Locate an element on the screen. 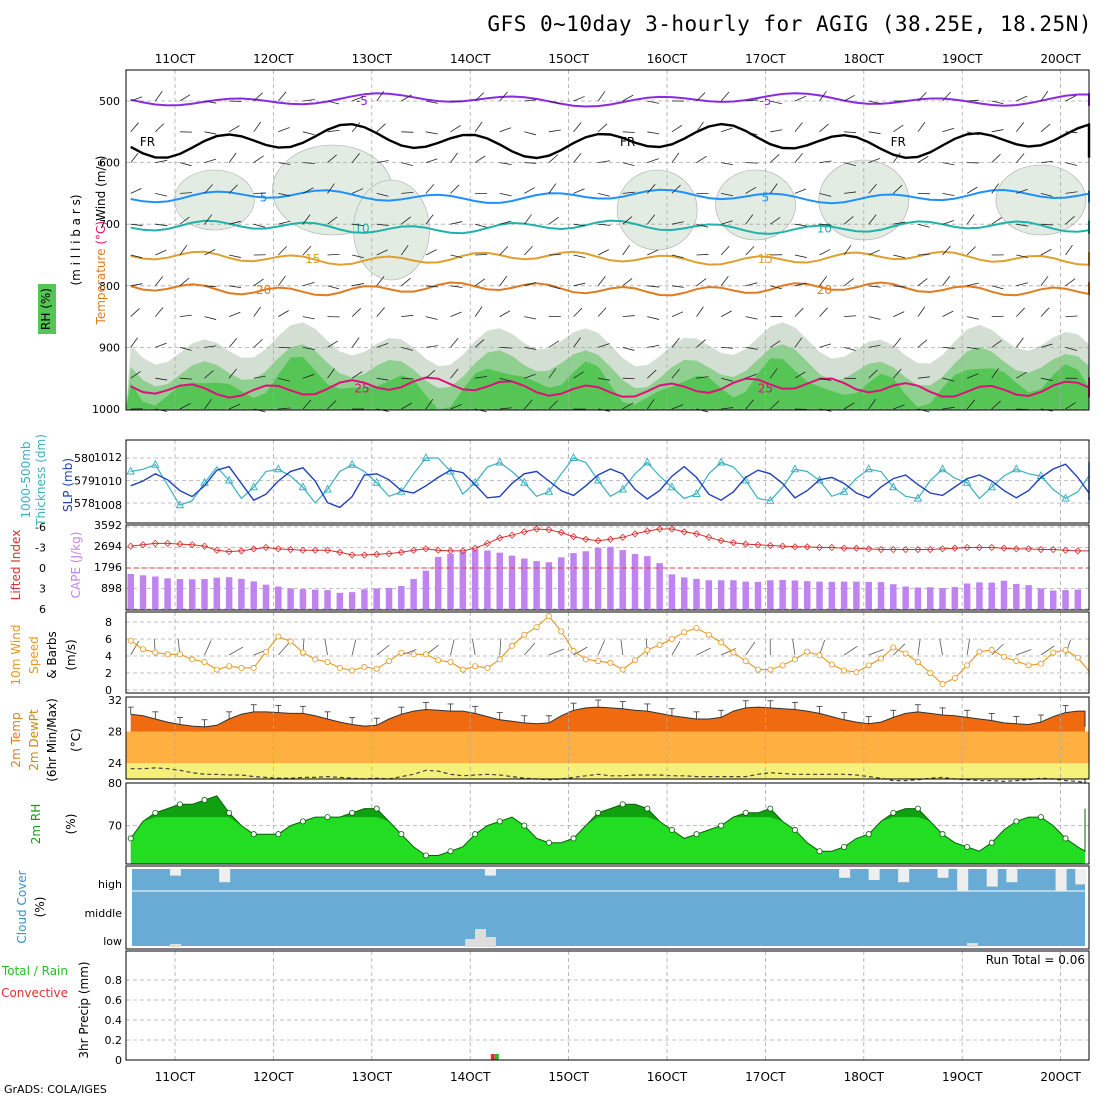 This screenshot has width=1100, height=1100. wind-barb-10m is located at coordinates (899, 649).